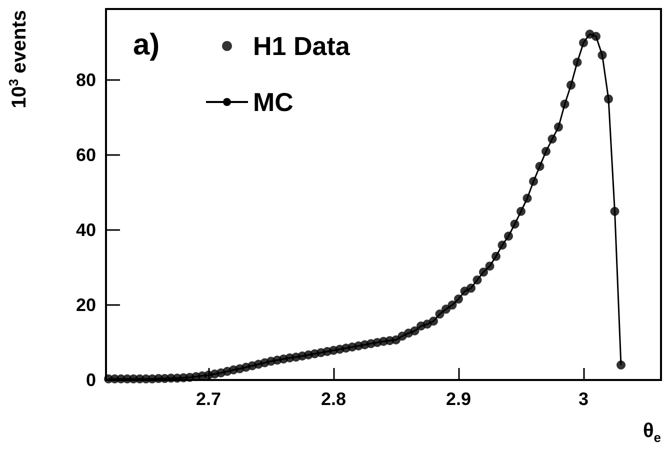  I want to click on y-tick-label: 60, so click(86, 155).